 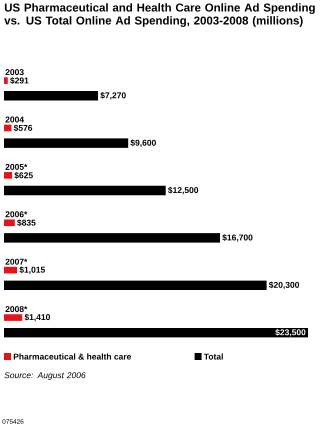 I want to click on data-label: $1,015, so click(x=32, y=270).